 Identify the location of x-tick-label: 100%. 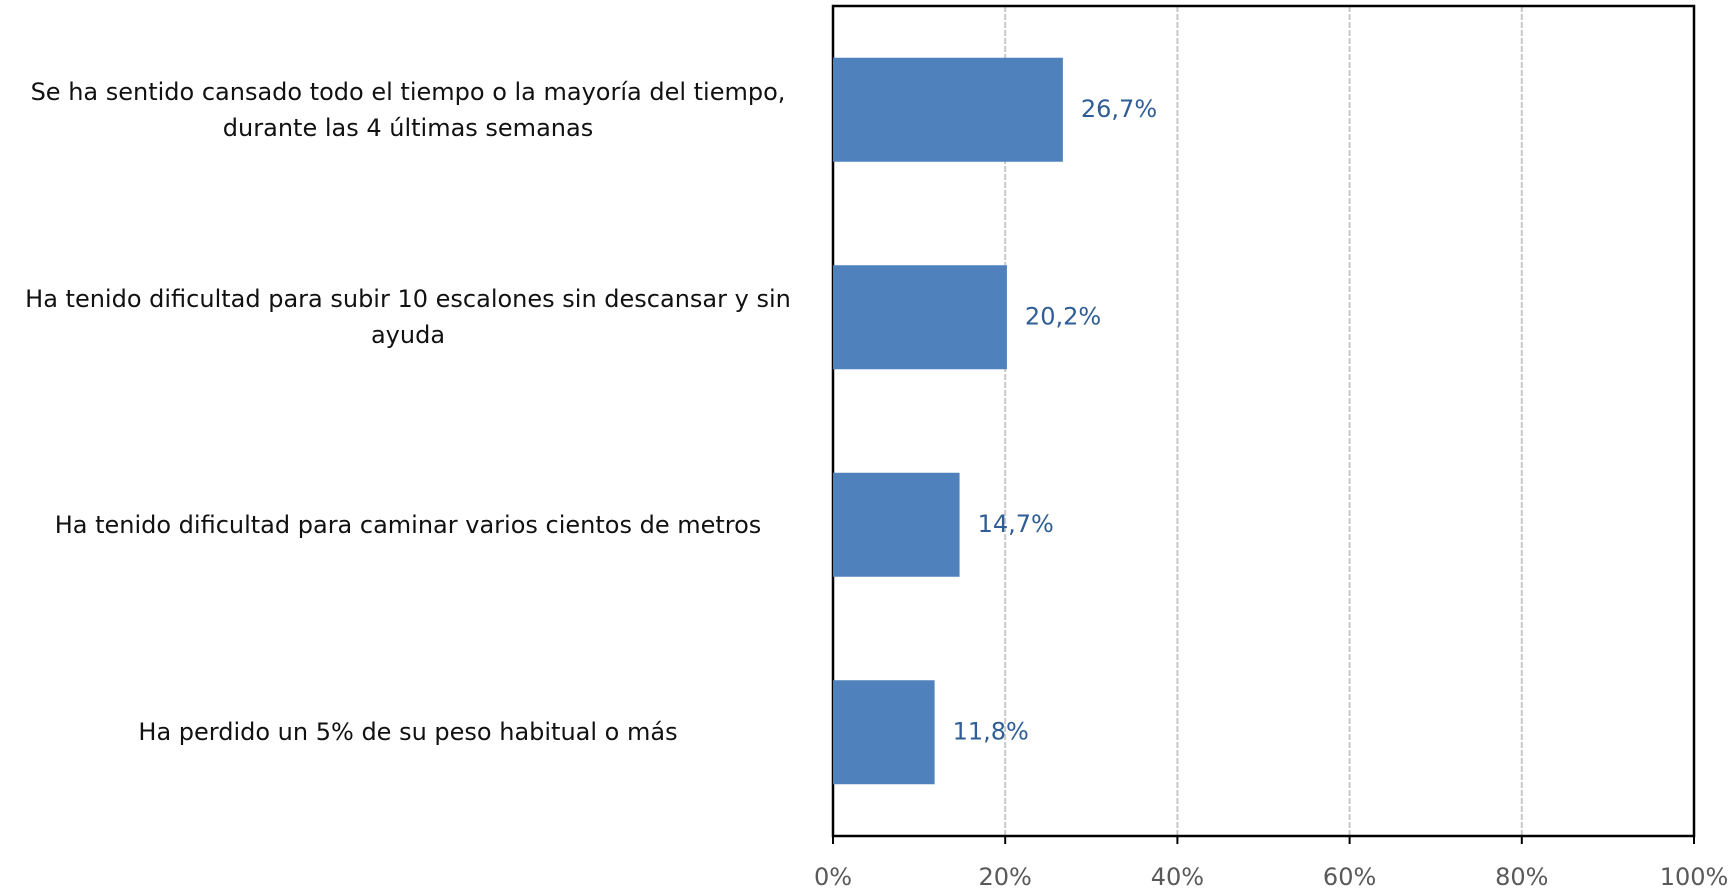
(1694, 876).